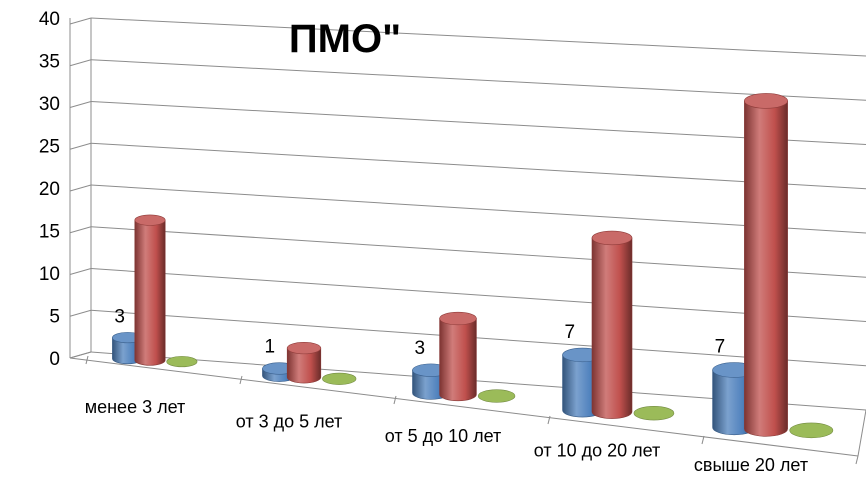 This screenshot has width=866, height=495. Describe the element at coordinates (49, 104) in the screenshot. I see `y-tick-label: 30` at that location.